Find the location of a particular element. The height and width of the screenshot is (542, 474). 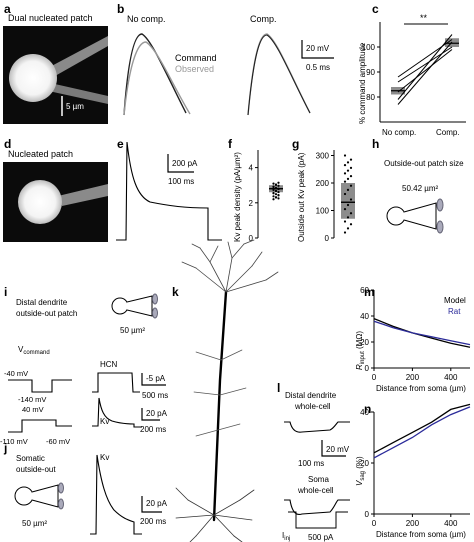

g-ticks: 0 100 200 300 is located at coordinates (325, 197).